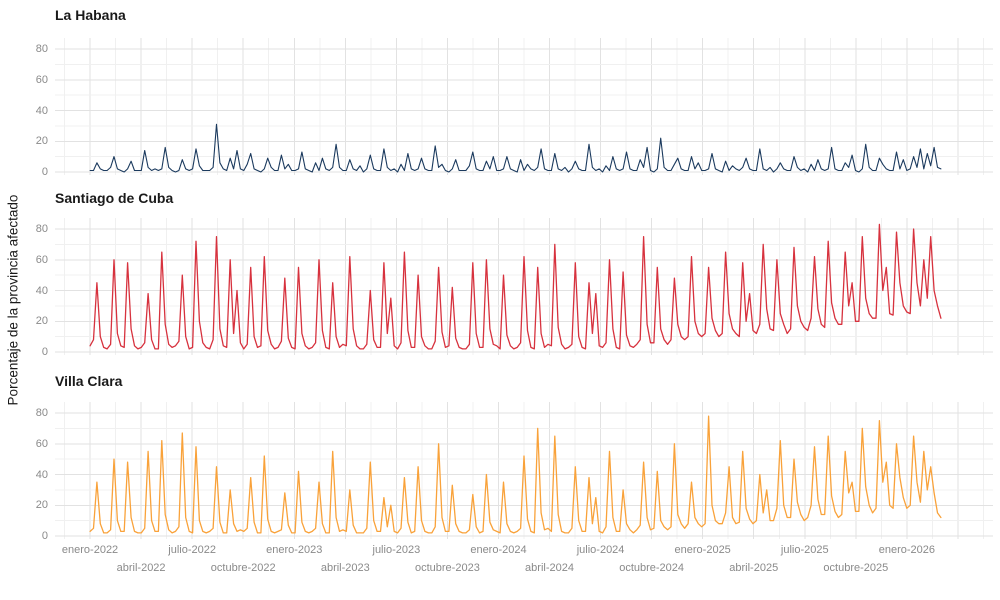 Image resolution: width=1000 pixels, height=600 pixels. I want to click on x-tick-label: octubre-2024, so click(652, 568).